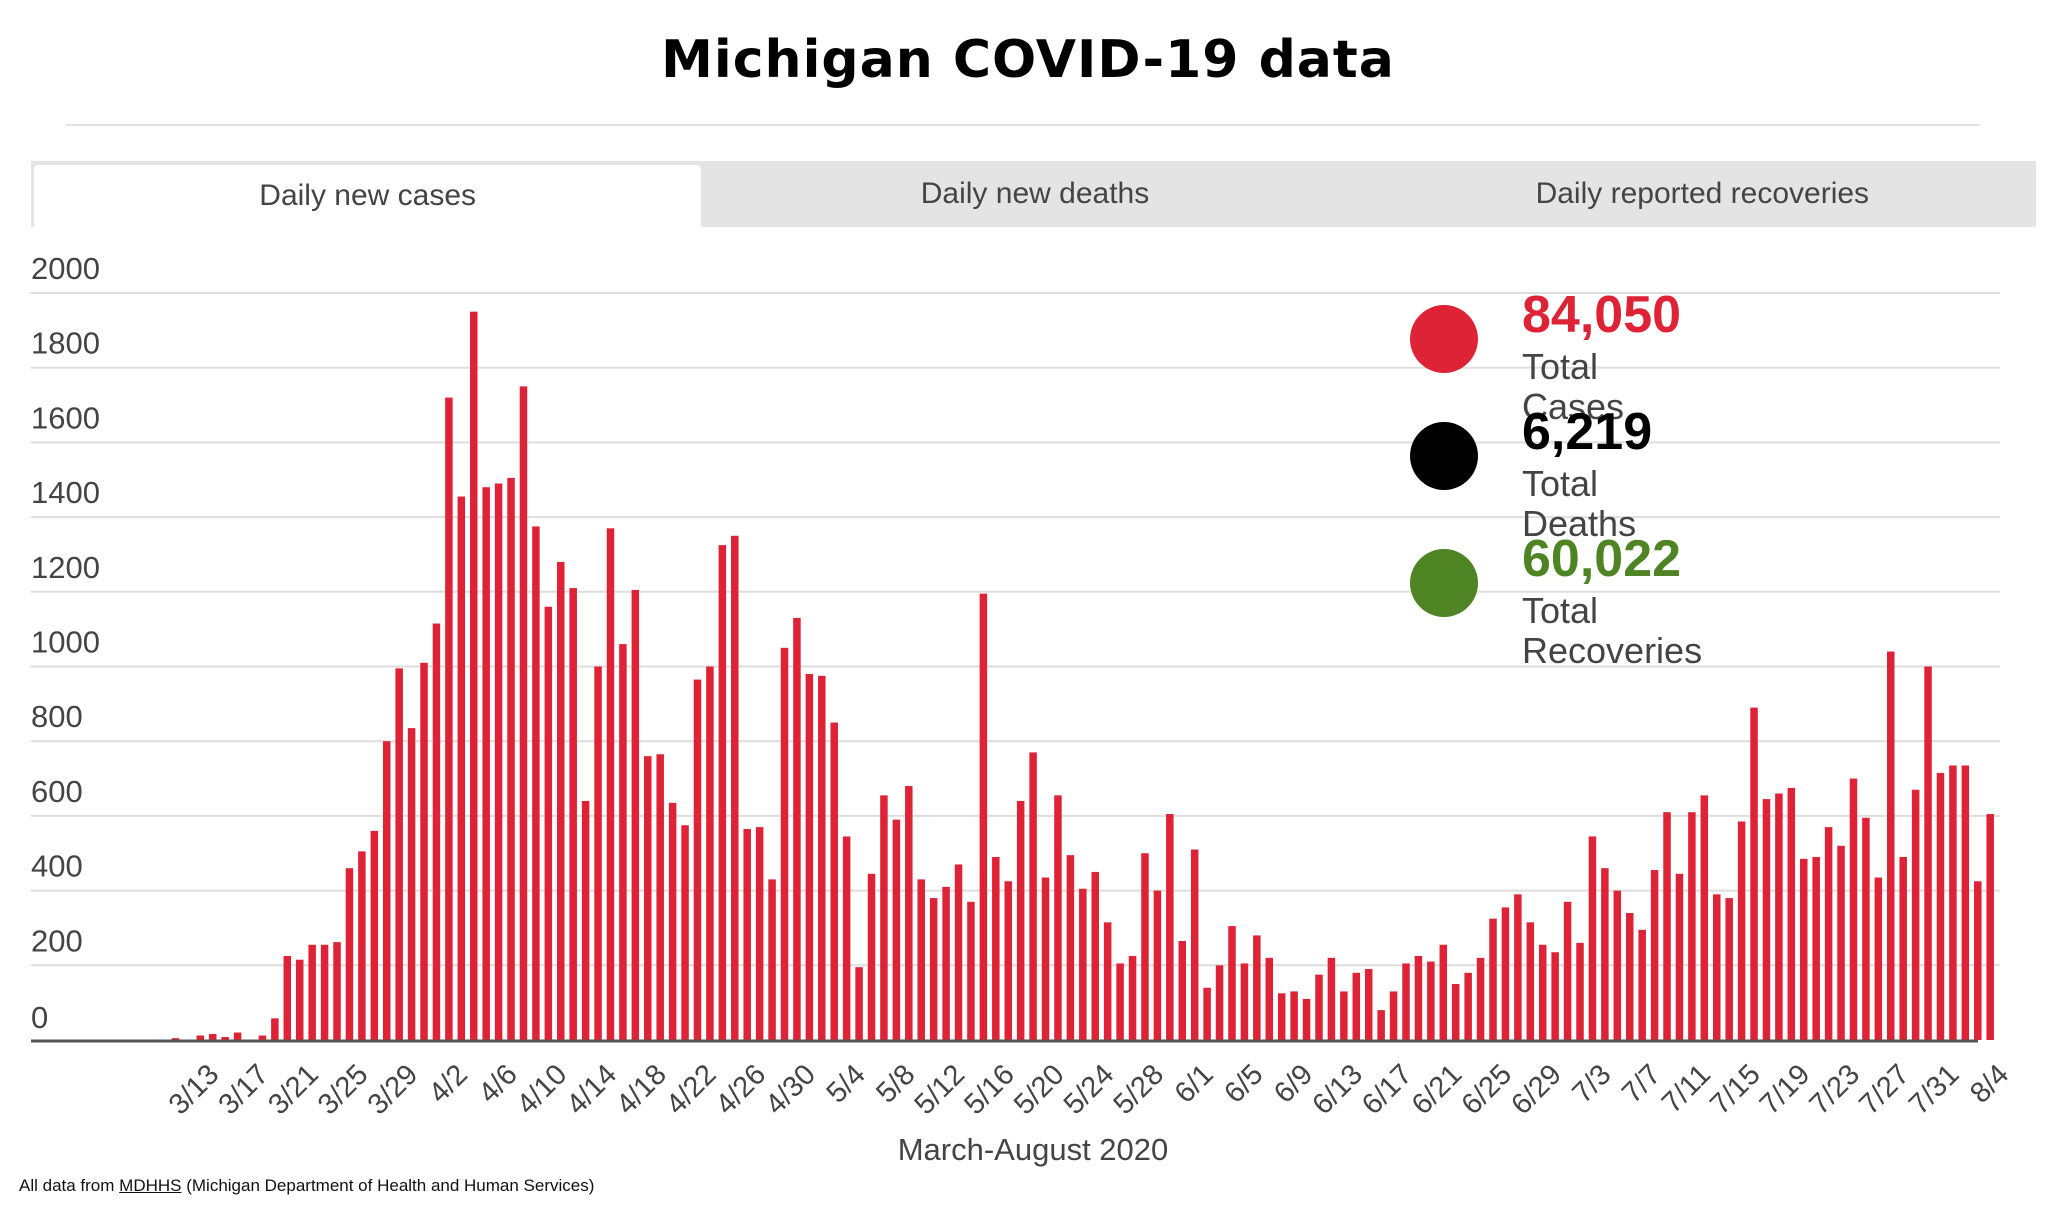 The image size is (2056, 1218). Describe the element at coordinates (65, 567) in the screenshot. I see `y-tick-label: 1200` at that location.